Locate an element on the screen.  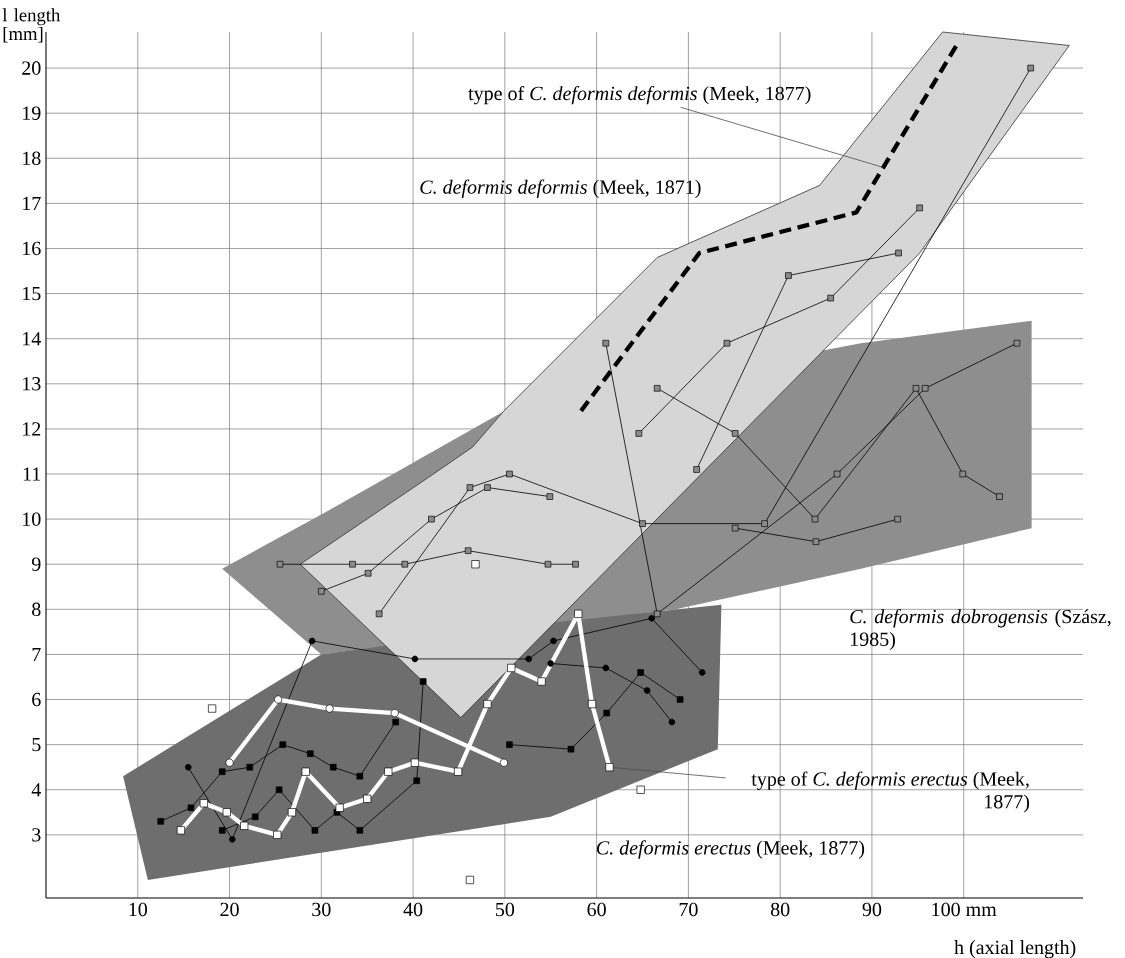
y-tick-label: 18 is located at coordinates (32, 158).